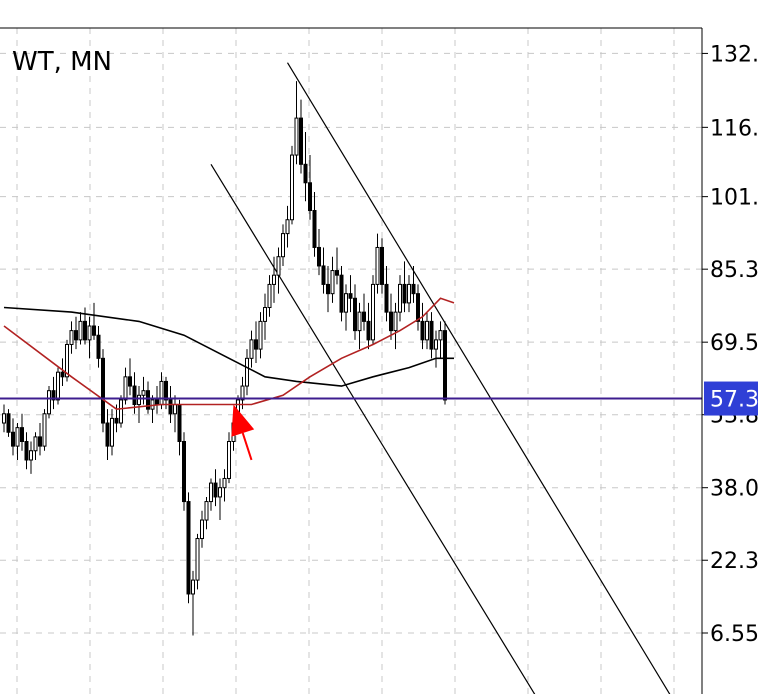 The image size is (758, 694). Describe the element at coordinates (734, 198) in the screenshot. I see `y-tick-label: 101.` at that location.